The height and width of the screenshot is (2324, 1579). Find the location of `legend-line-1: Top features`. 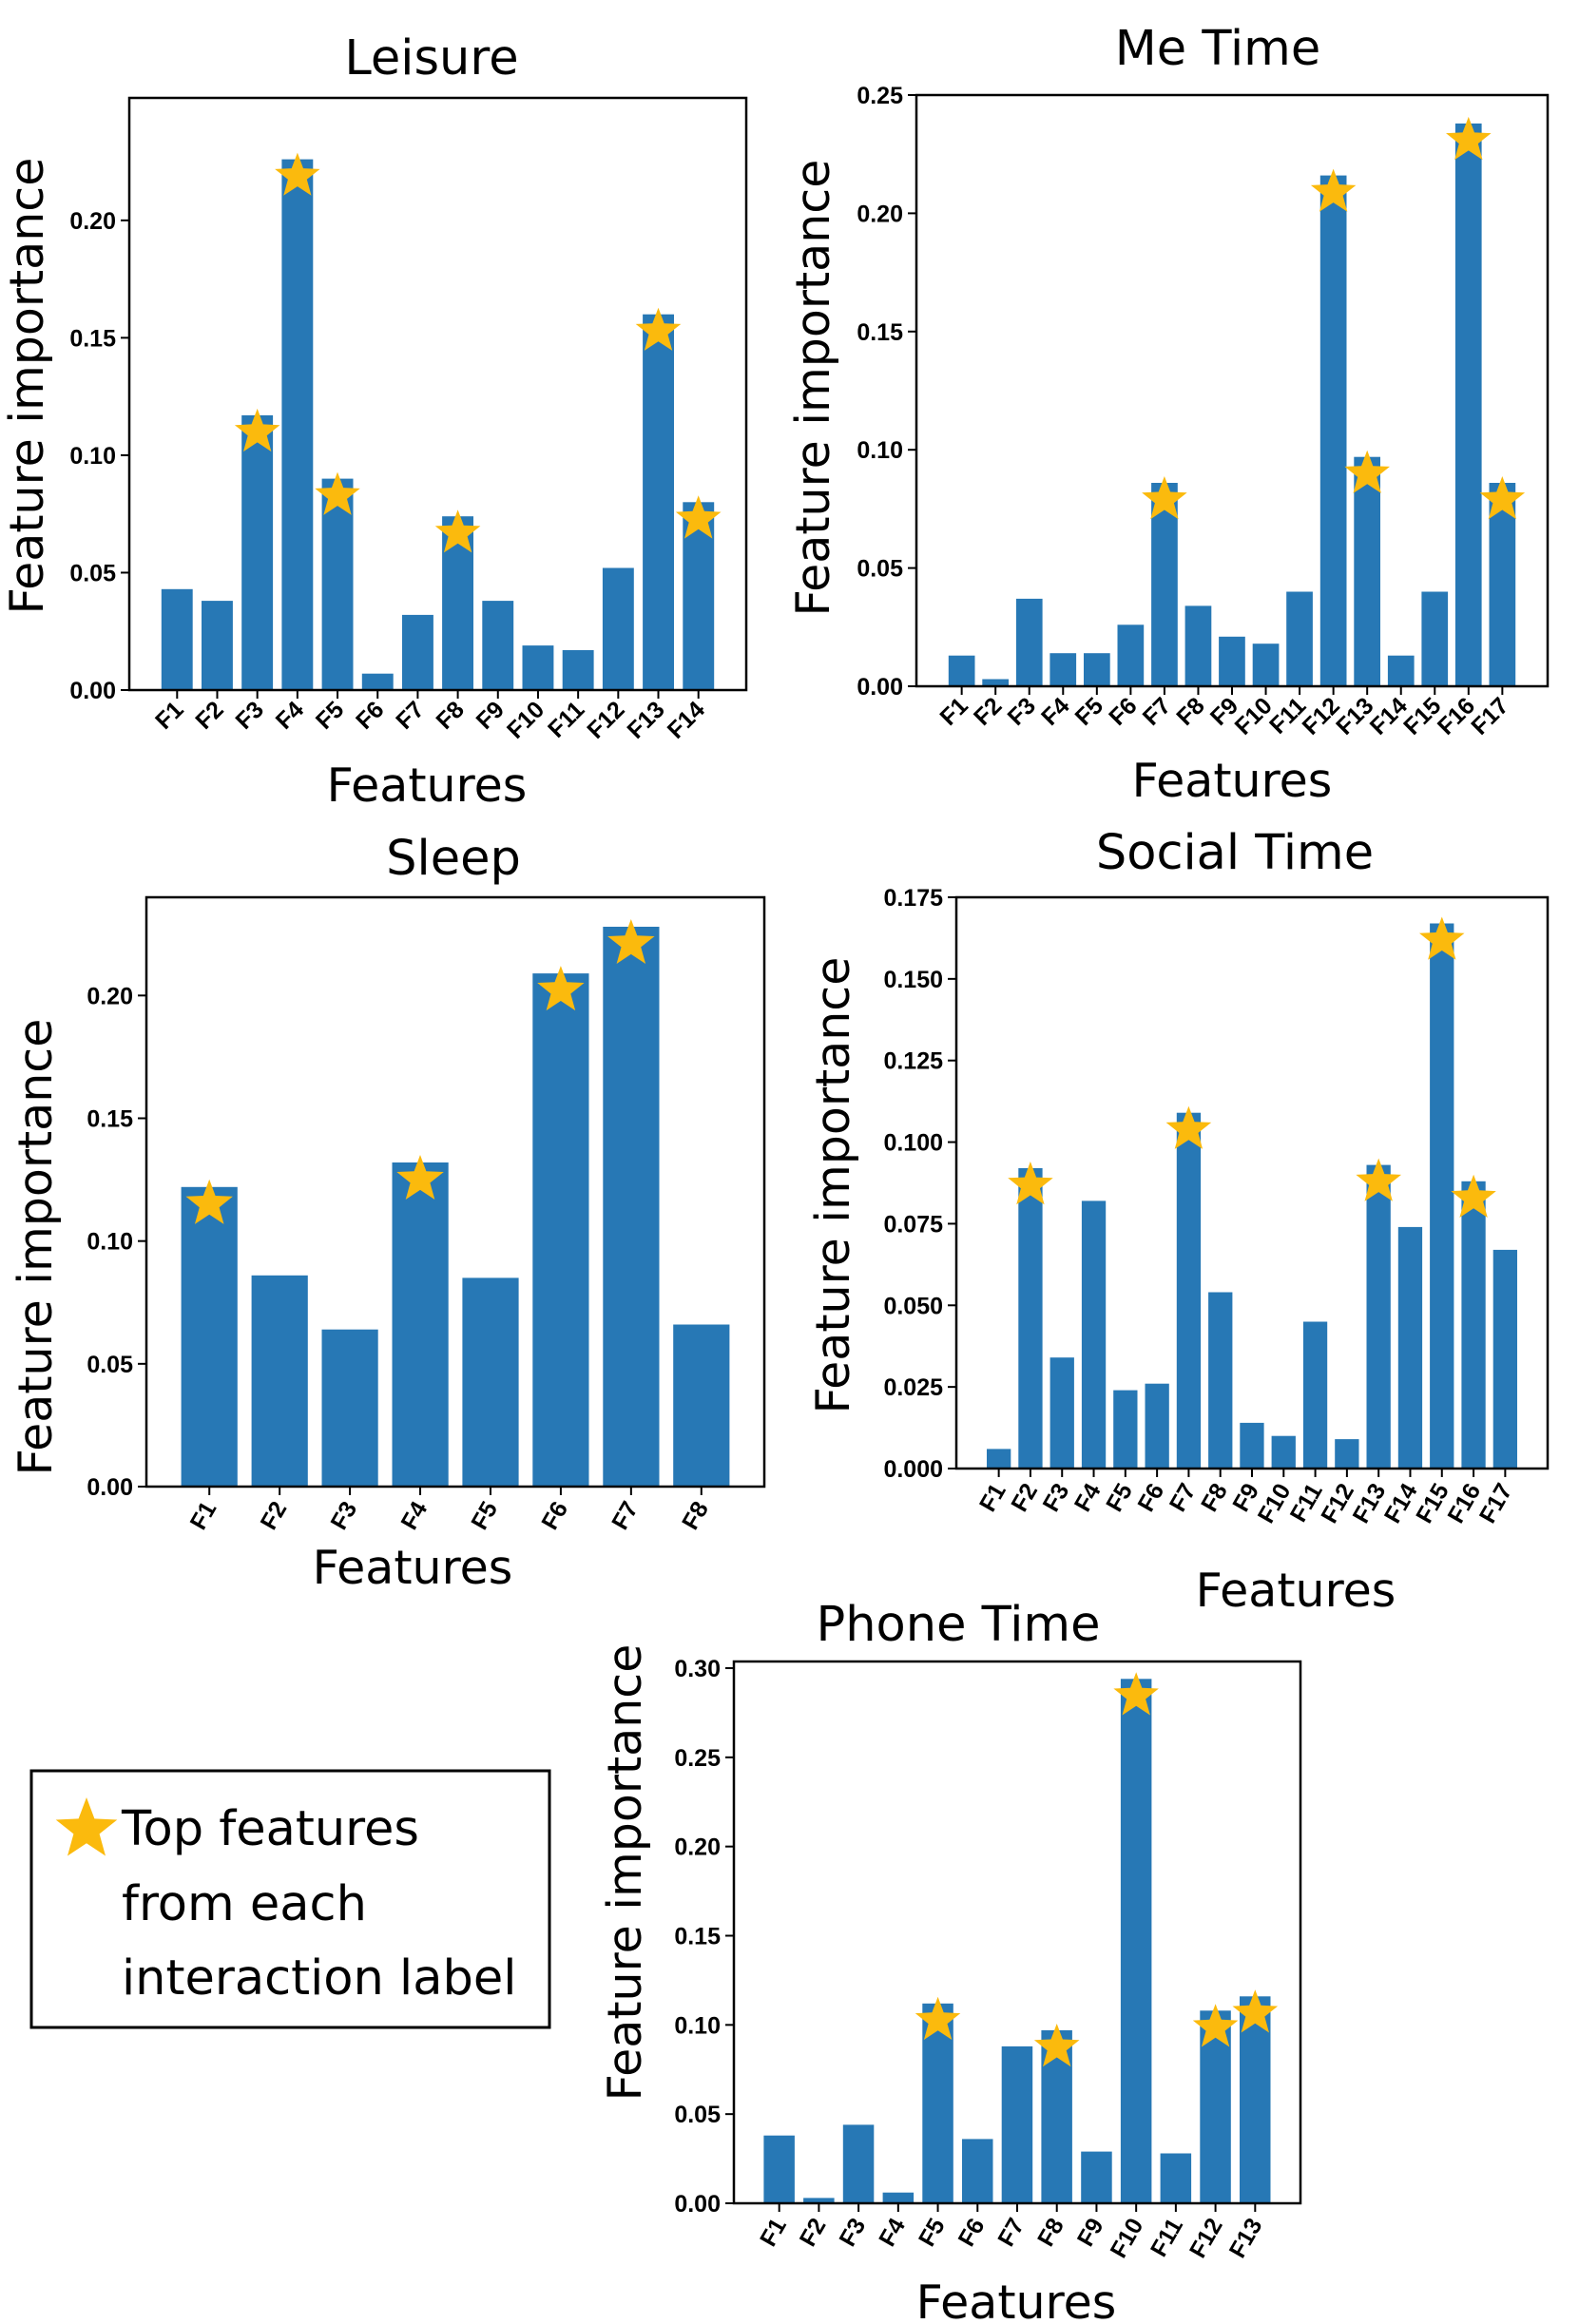

legend-line-1: Top features is located at coordinates (270, 1829).